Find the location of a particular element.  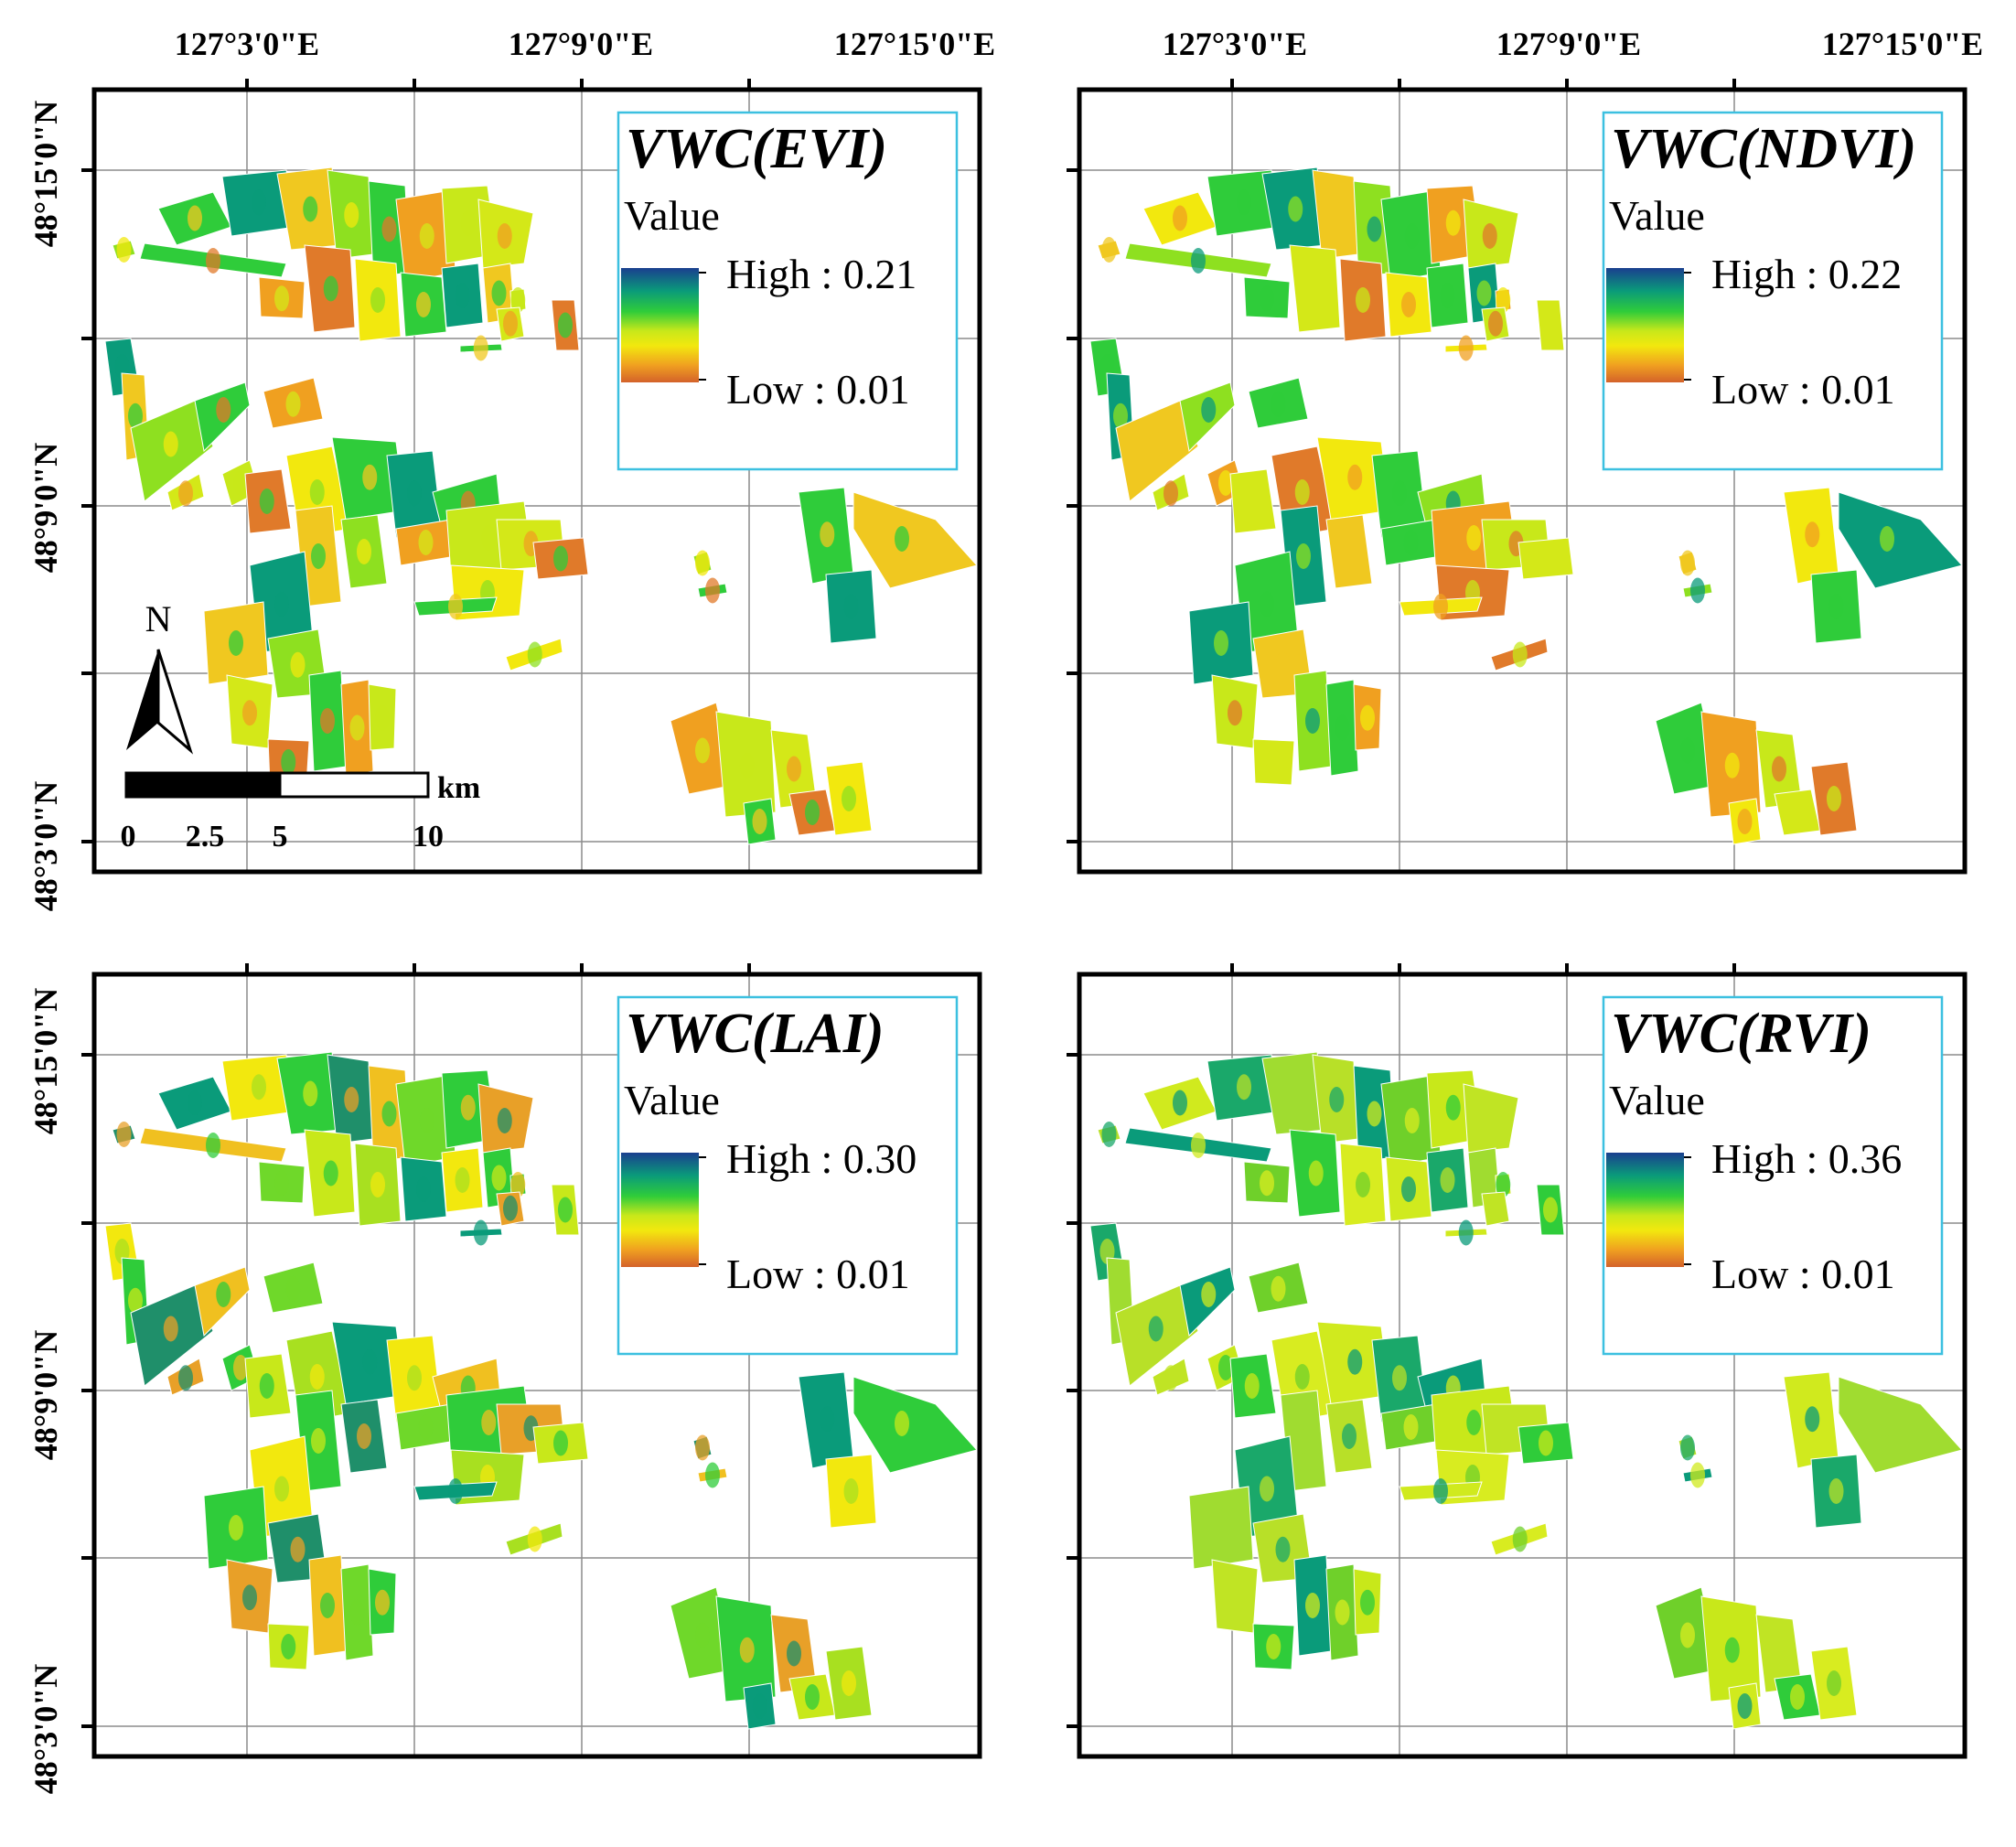

scale-tick-0: 0 is located at coordinates (128, 837).